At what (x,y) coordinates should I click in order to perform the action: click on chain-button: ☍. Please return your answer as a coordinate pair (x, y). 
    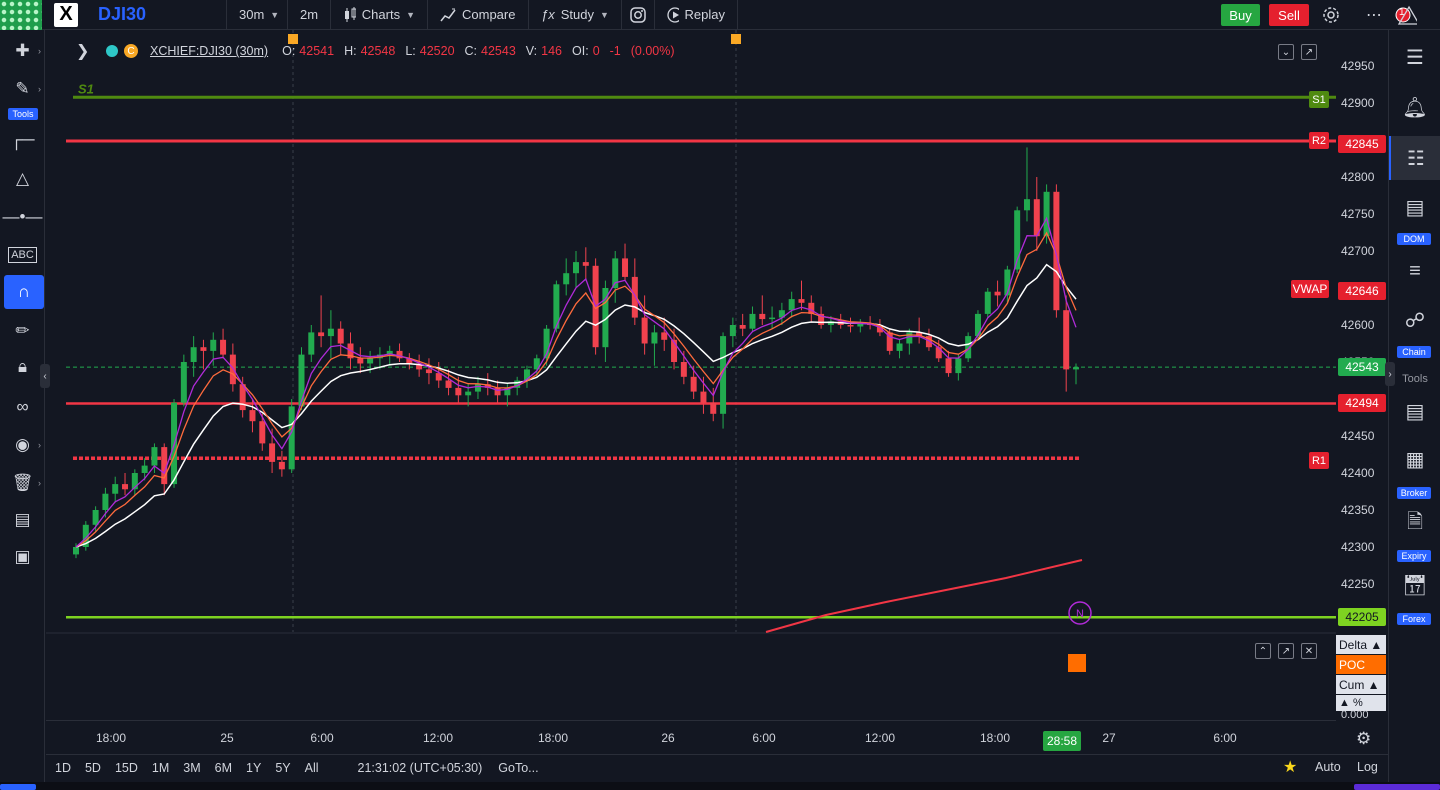
    Looking at the image, I should click on (1414, 320).